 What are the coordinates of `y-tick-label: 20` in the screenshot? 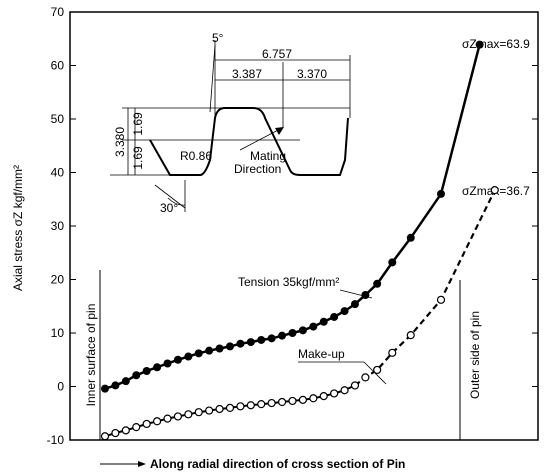 It's located at (58, 280).